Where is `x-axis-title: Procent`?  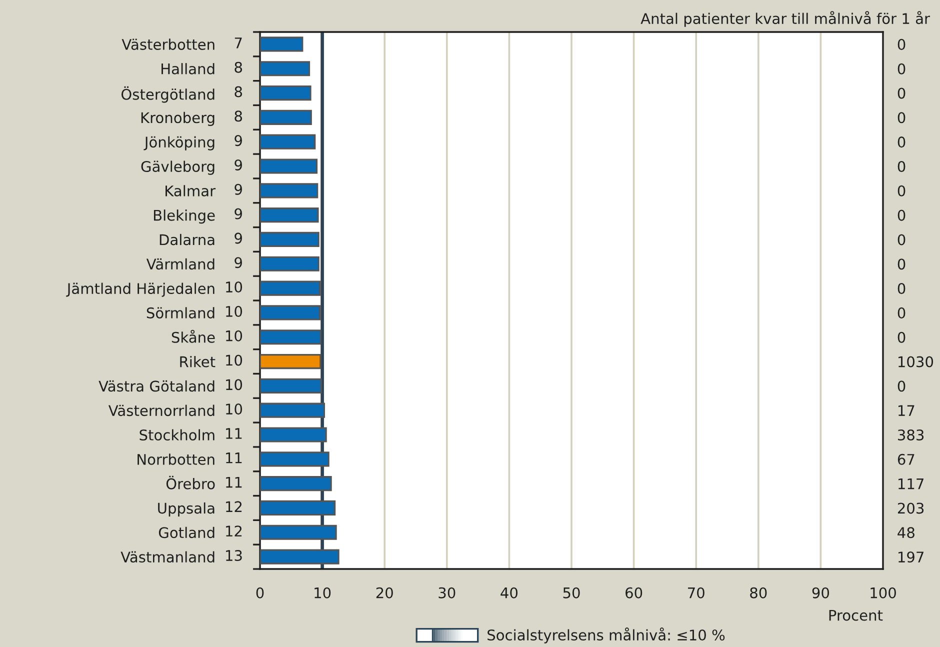 x-axis-title: Procent is located at coordinates (856, 615).